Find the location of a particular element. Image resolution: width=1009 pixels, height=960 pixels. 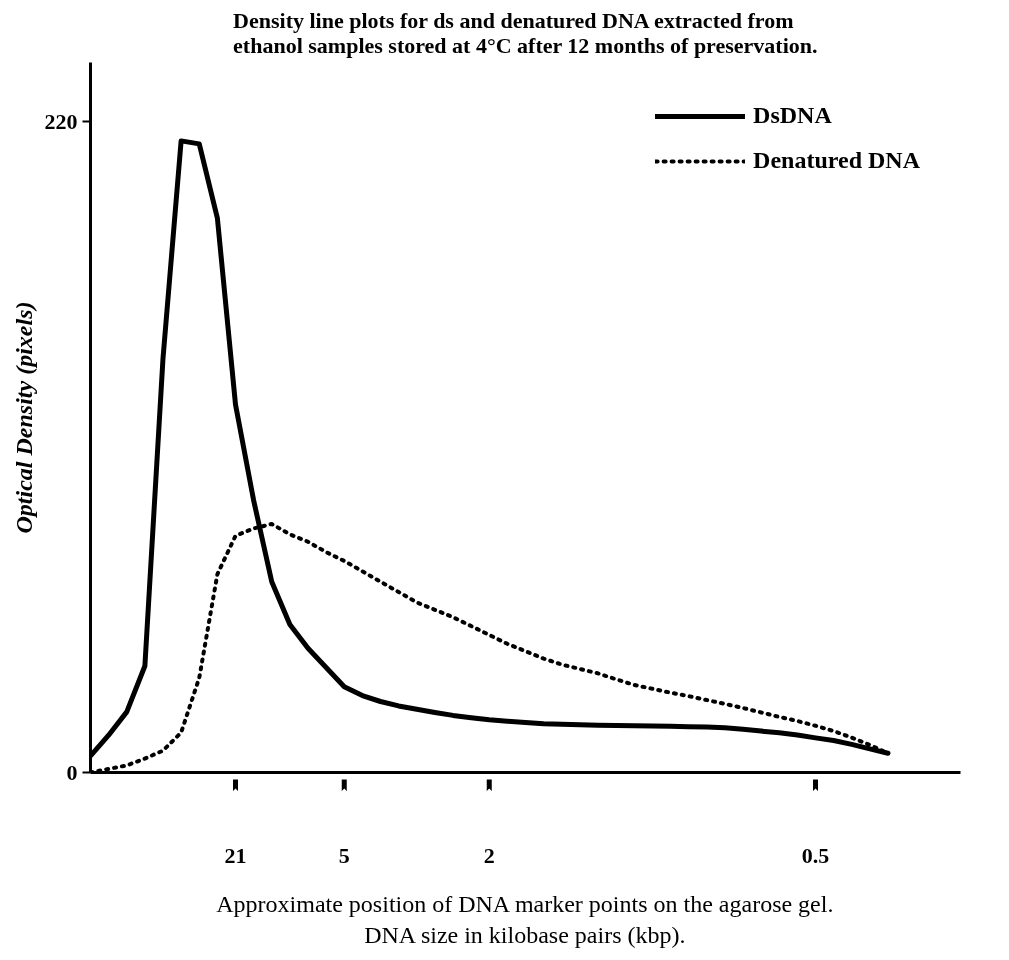

x-tick-label: 5 is located at coordinates (344, 855).